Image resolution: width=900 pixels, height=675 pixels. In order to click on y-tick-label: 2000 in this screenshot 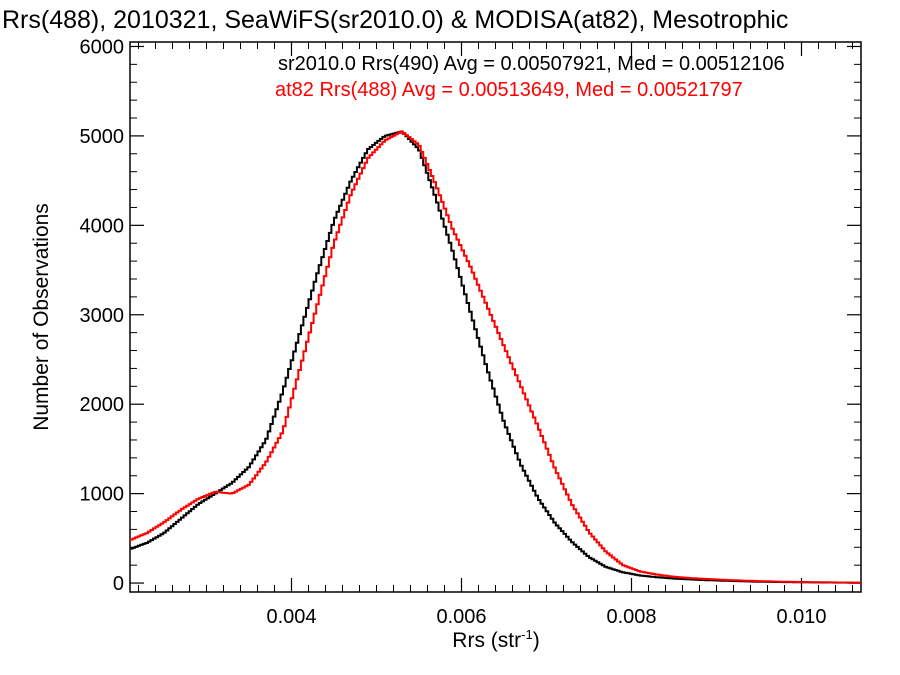, I will do `click(102, 405)`.